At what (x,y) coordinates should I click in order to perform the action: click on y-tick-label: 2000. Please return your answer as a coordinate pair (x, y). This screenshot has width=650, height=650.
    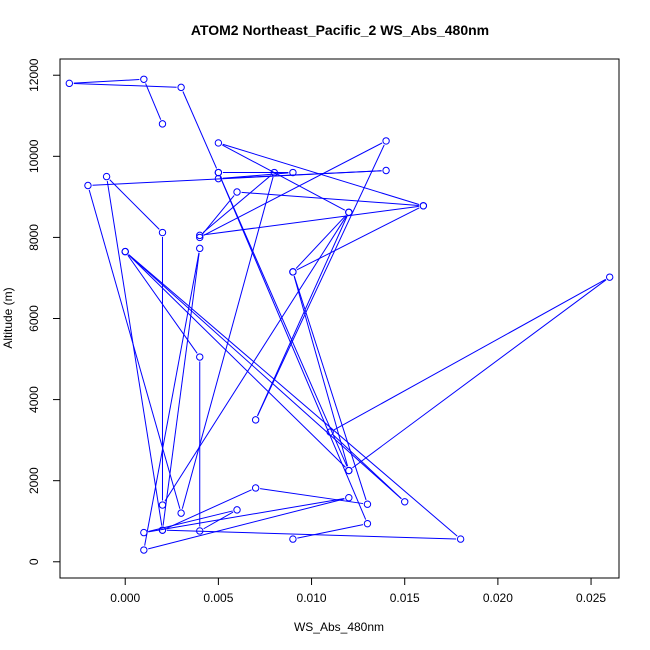
    Looking at the image, I should click on (34, 480).